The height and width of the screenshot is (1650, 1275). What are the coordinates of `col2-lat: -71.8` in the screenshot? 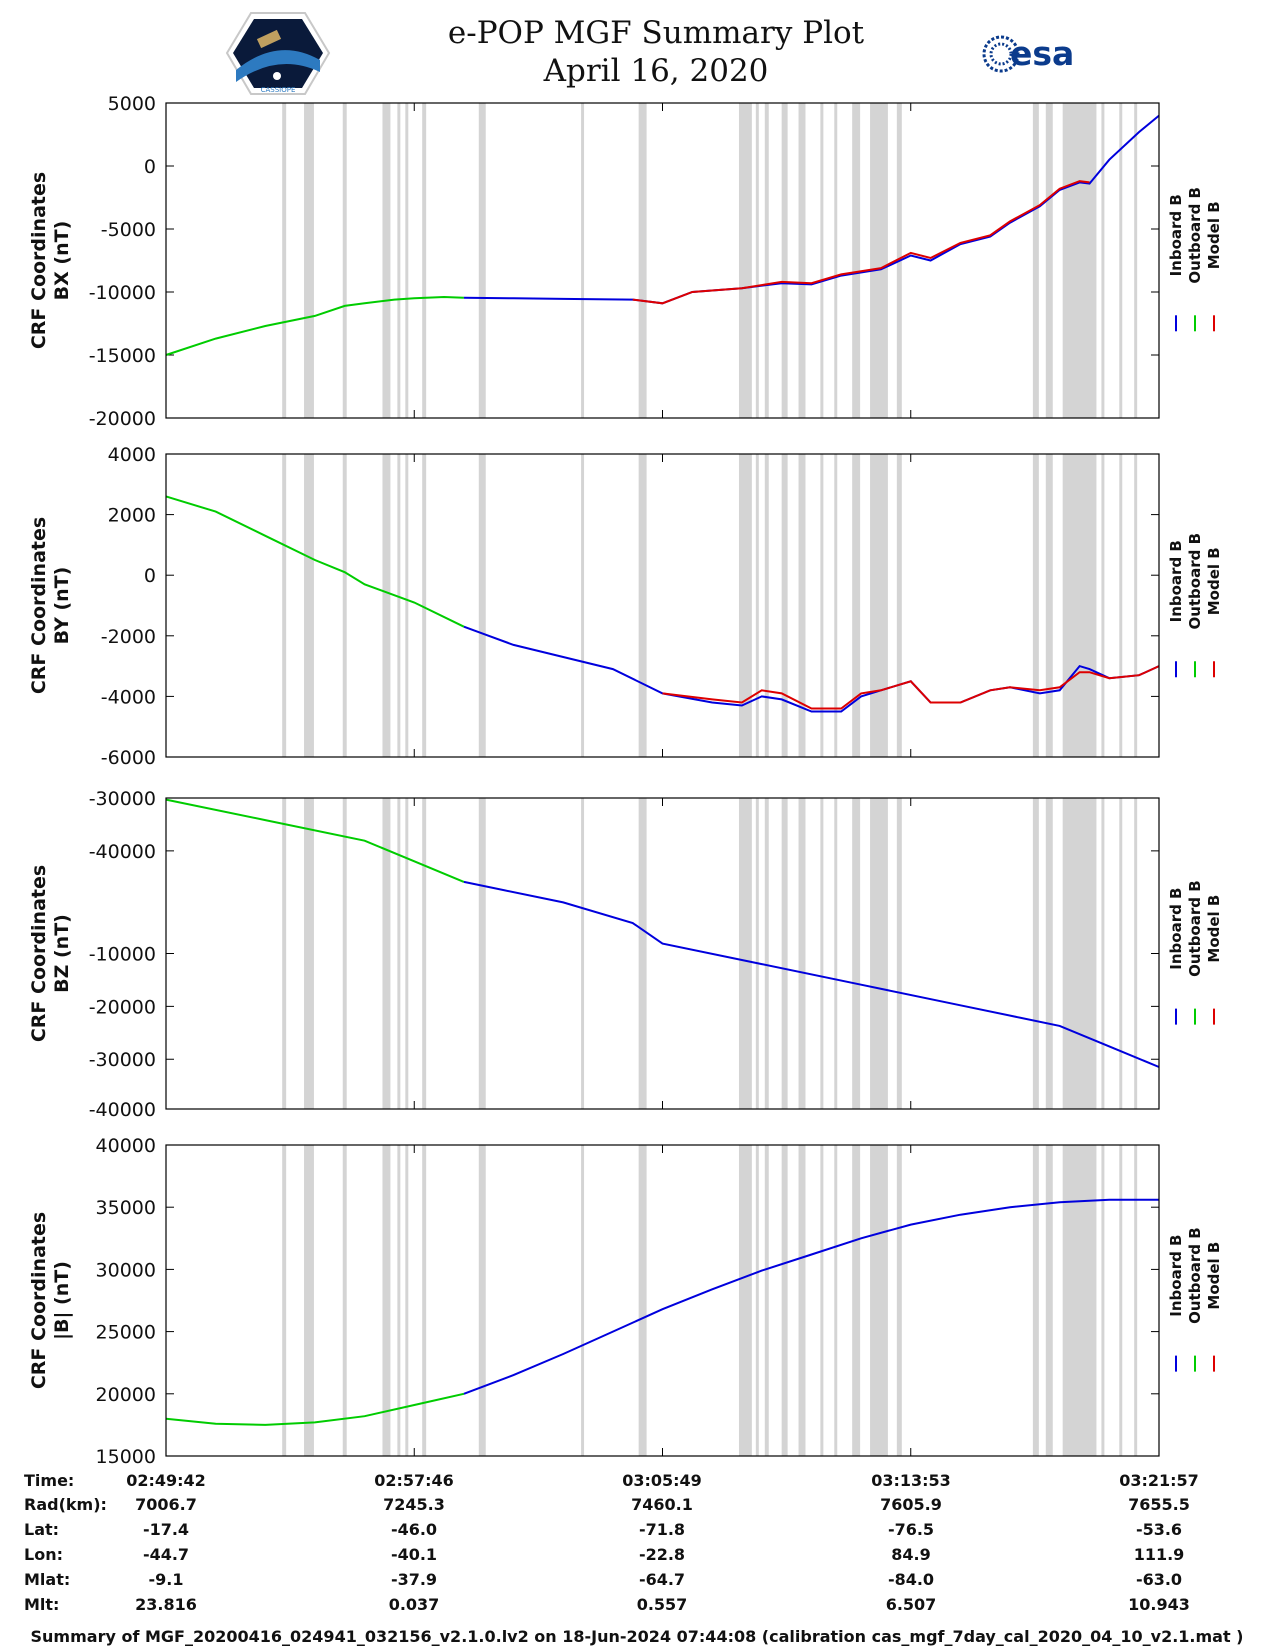 It's located at (662, 1529).